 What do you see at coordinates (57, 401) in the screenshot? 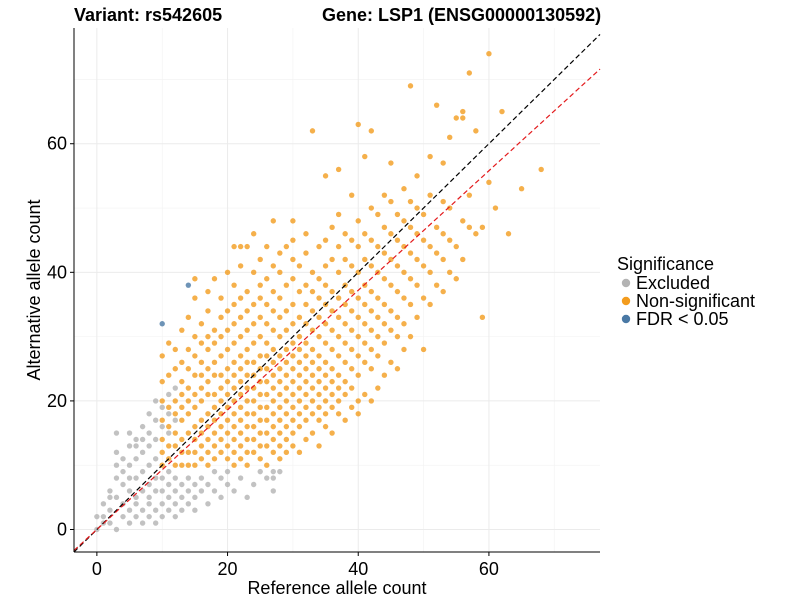
I see `y-tick-label: 20` at bounding box center [57, 401].